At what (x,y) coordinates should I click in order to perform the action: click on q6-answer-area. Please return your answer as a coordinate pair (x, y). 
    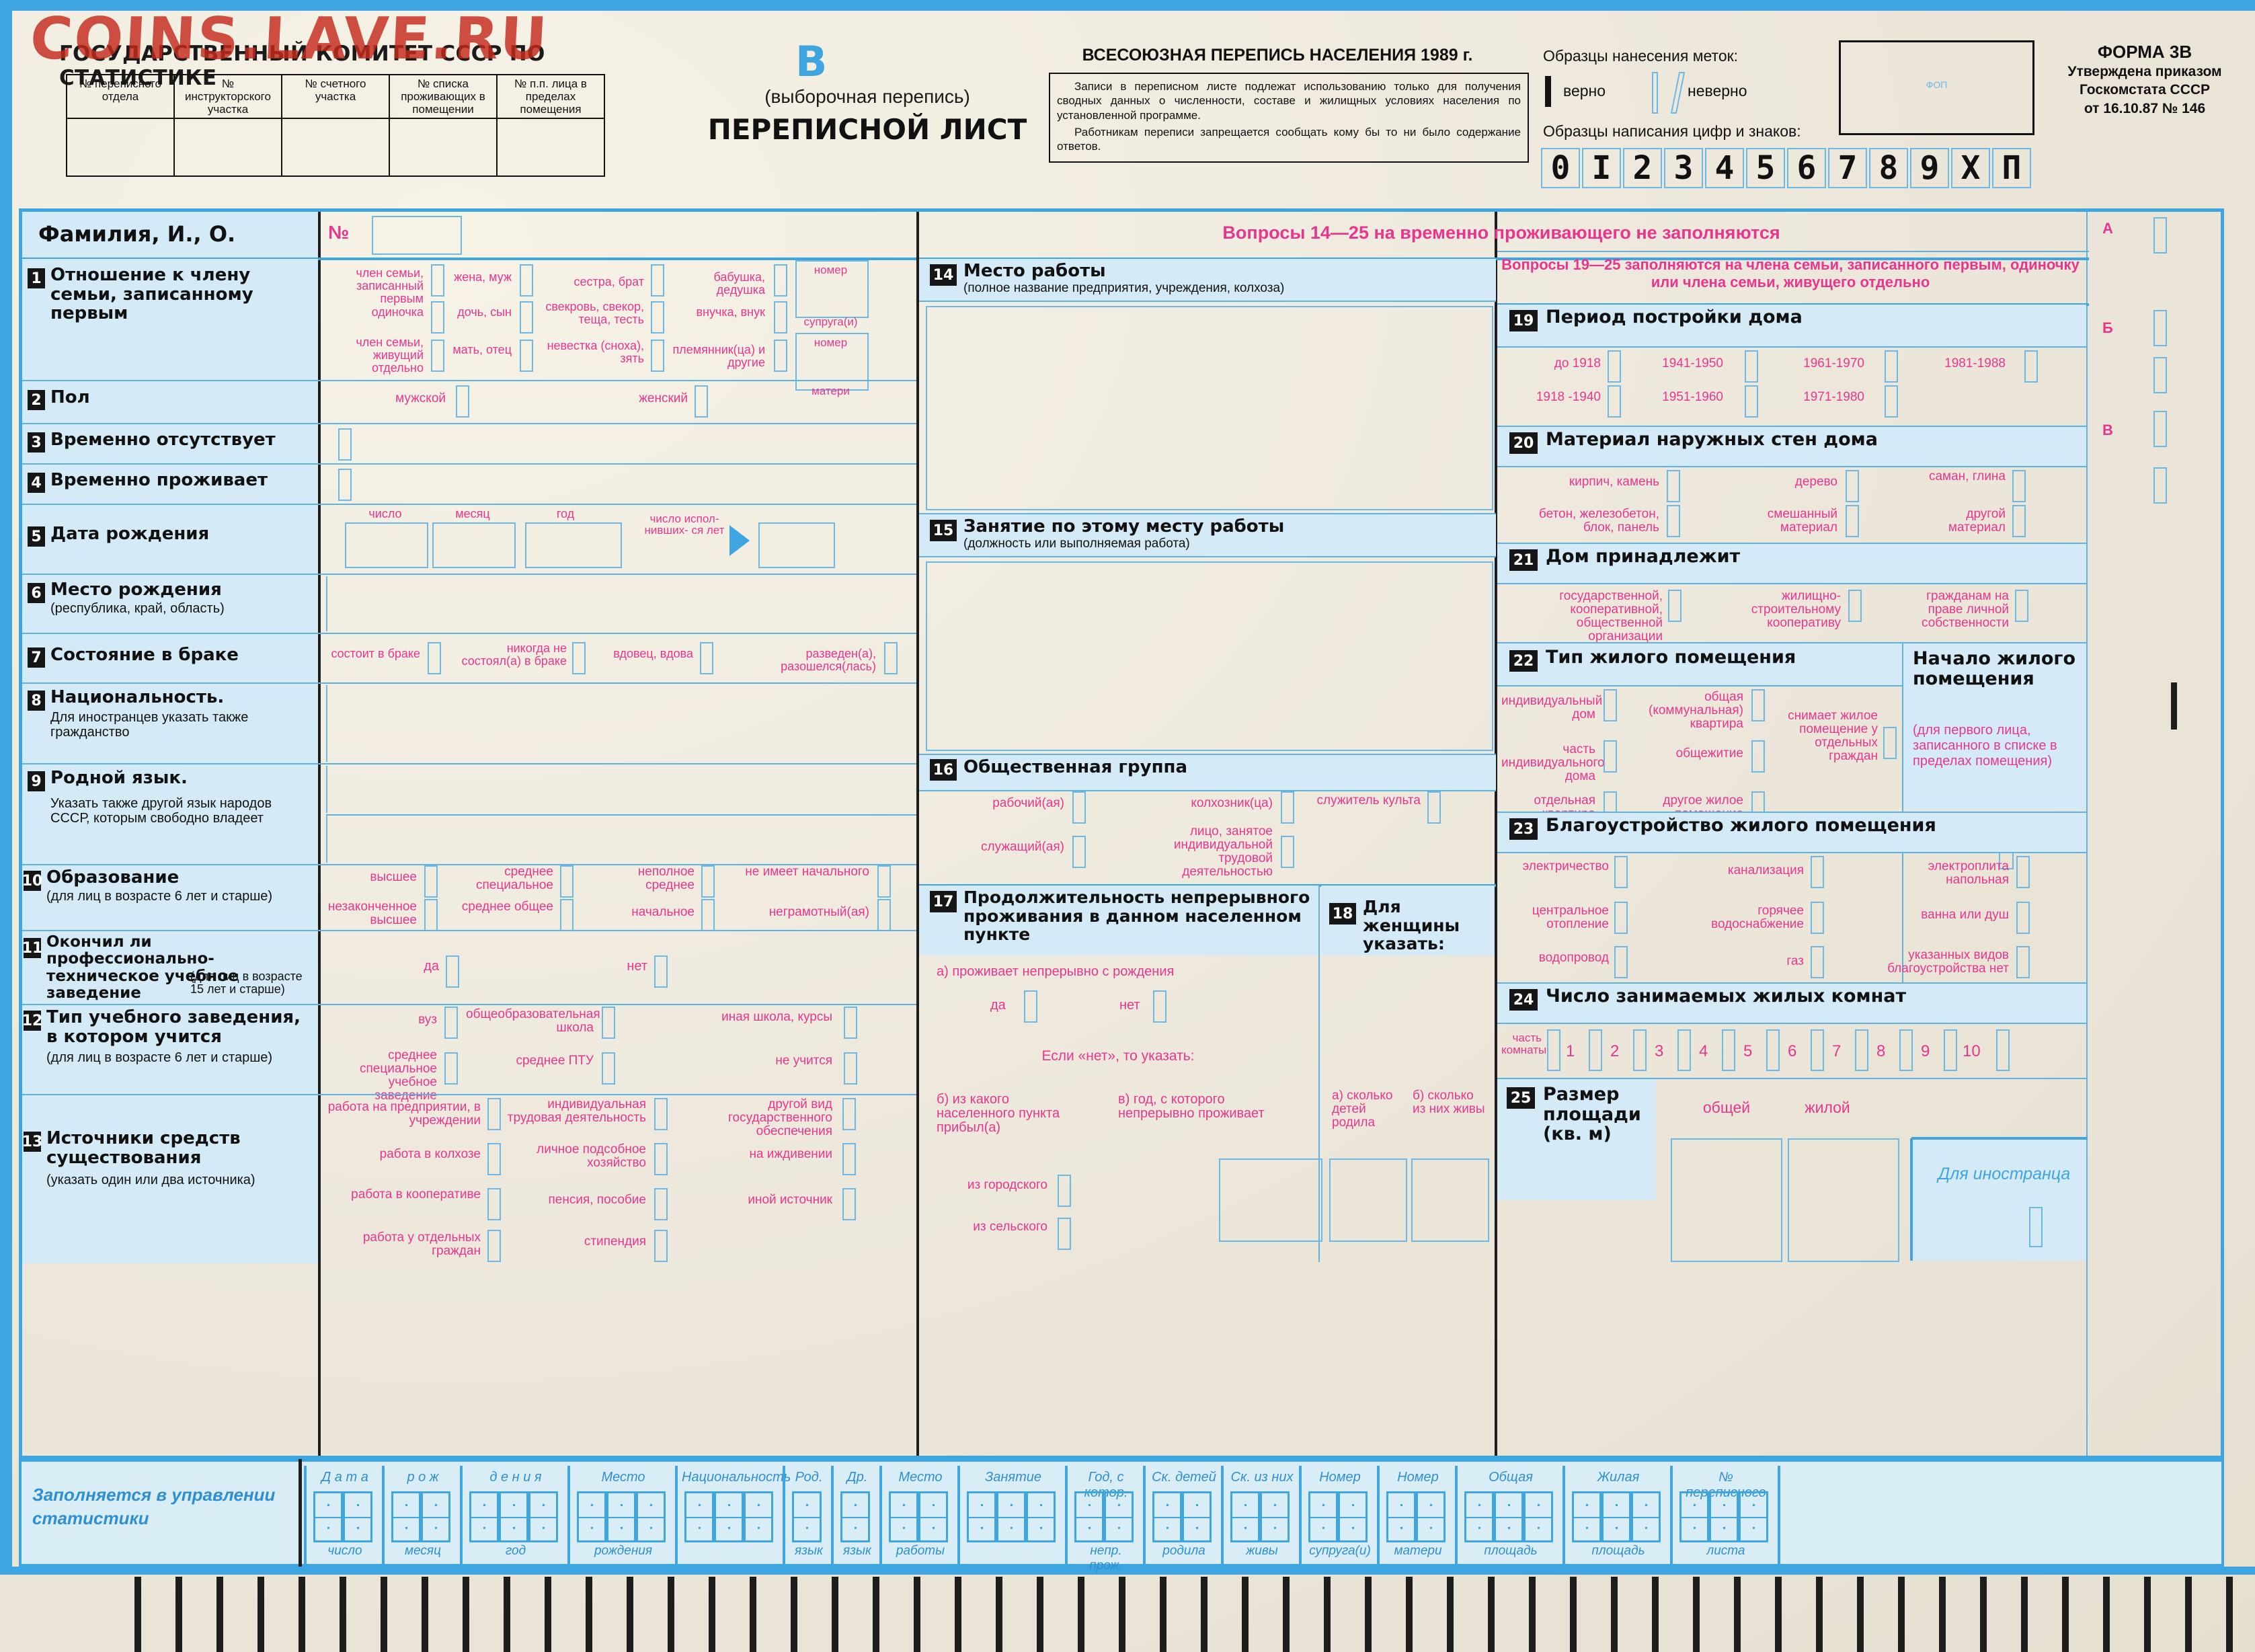
    Looking at the image, I should click on (619, 603).